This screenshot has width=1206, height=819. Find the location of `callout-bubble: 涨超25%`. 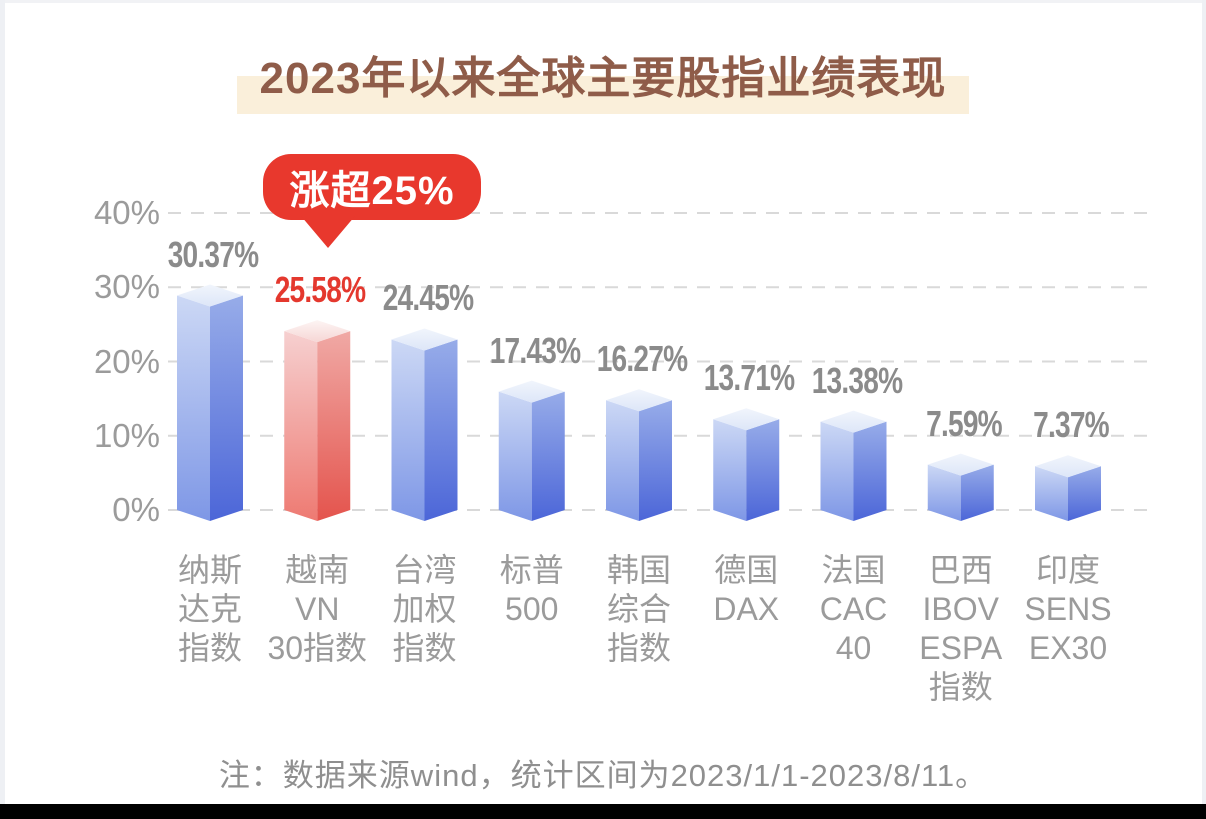

callout-bubble: 涨超25% is located at coordinates (372, 201).